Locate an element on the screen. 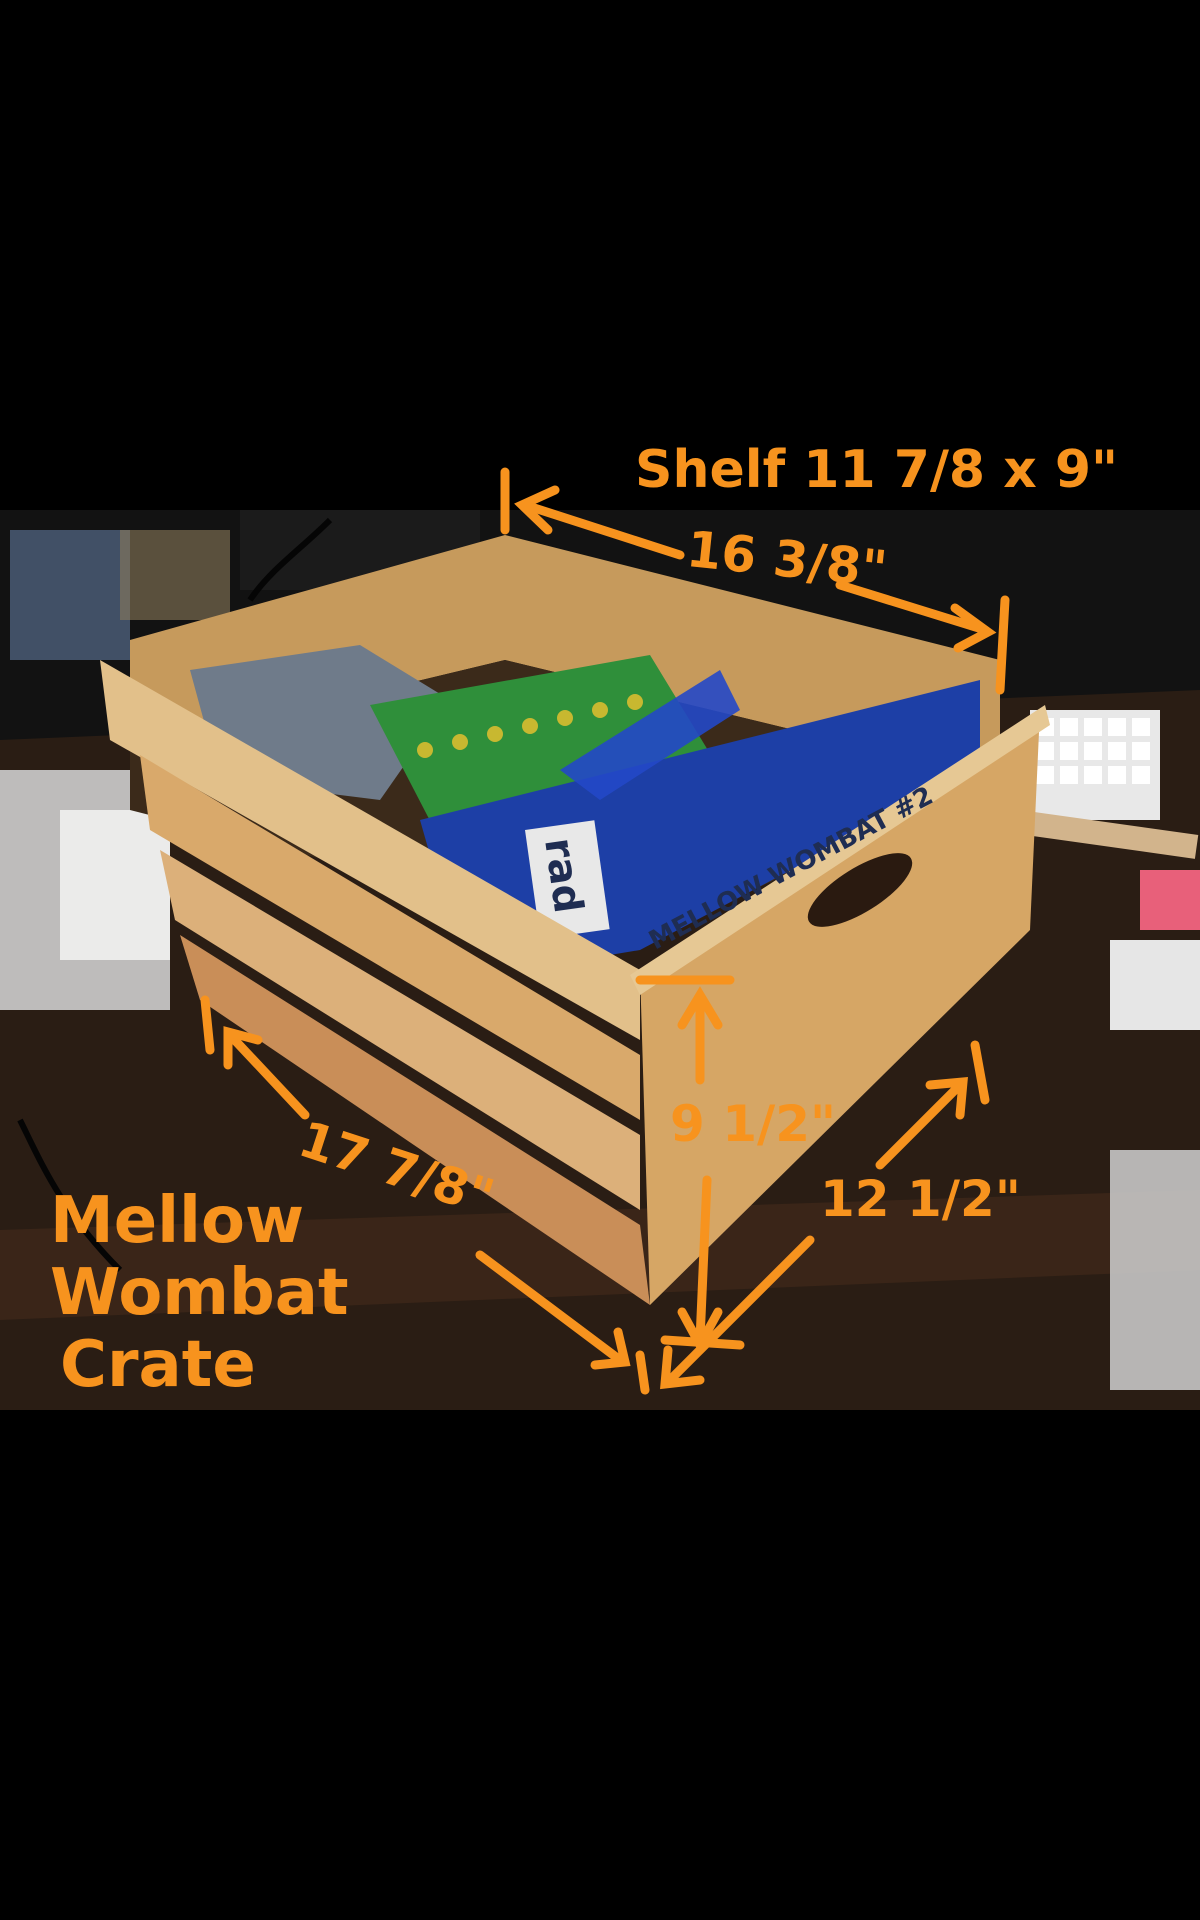 Image resolution: width=1200 pixels, height=1920 pixels. shelf-items is located at coordinates (175, 575).